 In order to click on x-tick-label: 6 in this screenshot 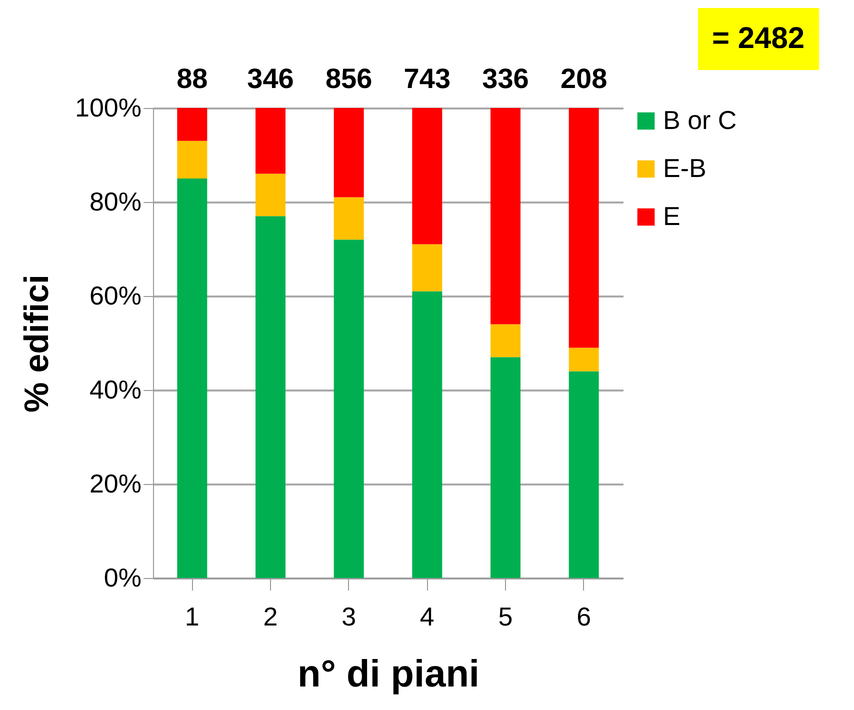, I will do `click(584, 617)`.